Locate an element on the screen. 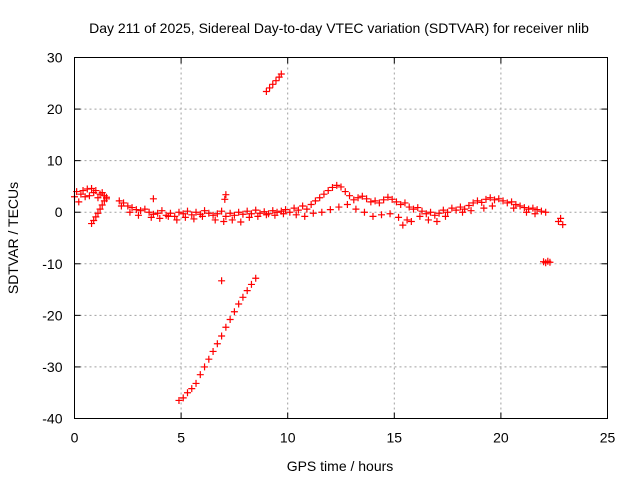 This screenshot has height=480, width=640. y-axis-label: SDTVAR / TECUs is located at coordinates (13, 238).